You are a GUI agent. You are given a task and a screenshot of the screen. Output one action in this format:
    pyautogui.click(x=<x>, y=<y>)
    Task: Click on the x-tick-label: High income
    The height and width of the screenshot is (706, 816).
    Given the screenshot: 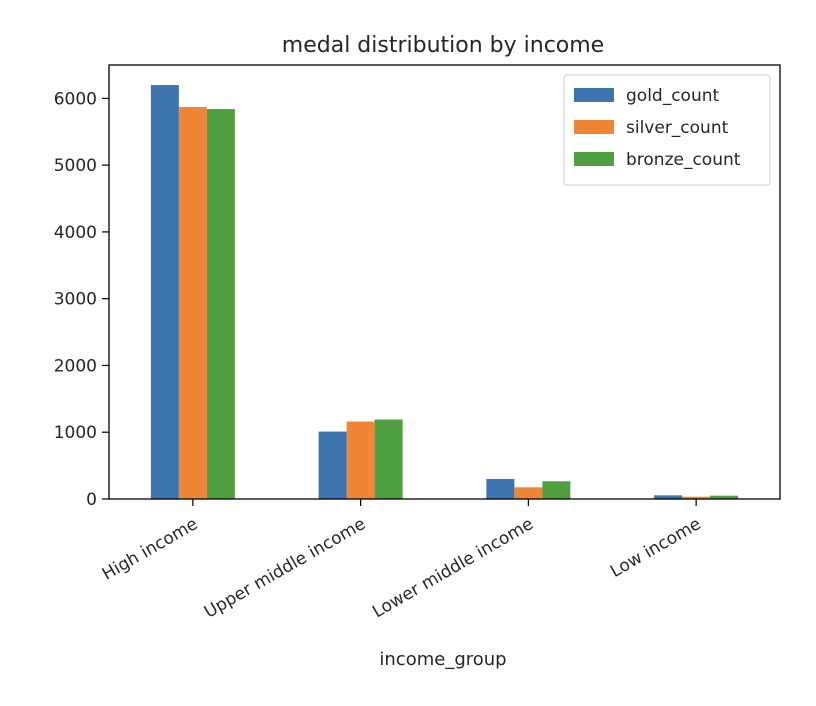 What is the action you would take?
    pyautogui.click(x=150, y=549)
    